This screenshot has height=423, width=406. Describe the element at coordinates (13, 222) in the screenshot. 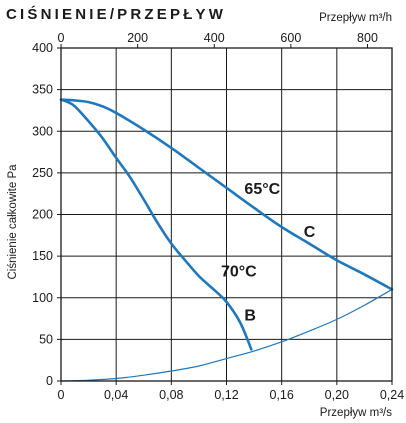

I see `y-axis-label: Ciśnienie całkowite Pa` at that location.